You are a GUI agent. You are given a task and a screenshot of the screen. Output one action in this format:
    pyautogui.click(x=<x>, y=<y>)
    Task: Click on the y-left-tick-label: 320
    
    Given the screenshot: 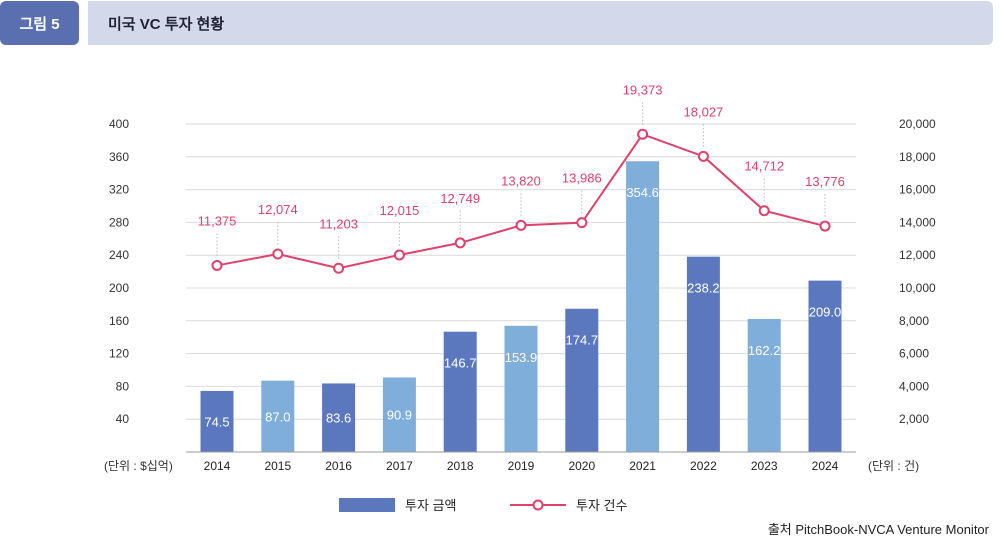 What is the action you would take?
    pyautogui.click(x=119, y=190)
    